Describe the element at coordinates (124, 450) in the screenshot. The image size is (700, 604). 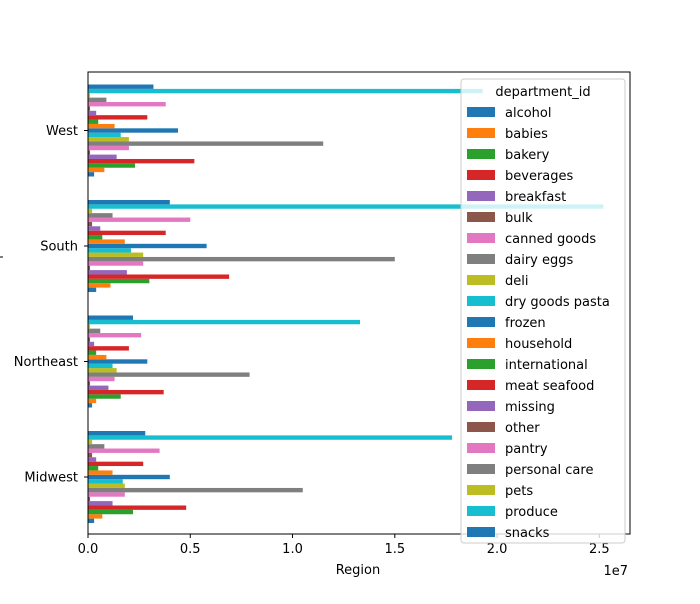
I see `bar-midwest-pantry` at that location.